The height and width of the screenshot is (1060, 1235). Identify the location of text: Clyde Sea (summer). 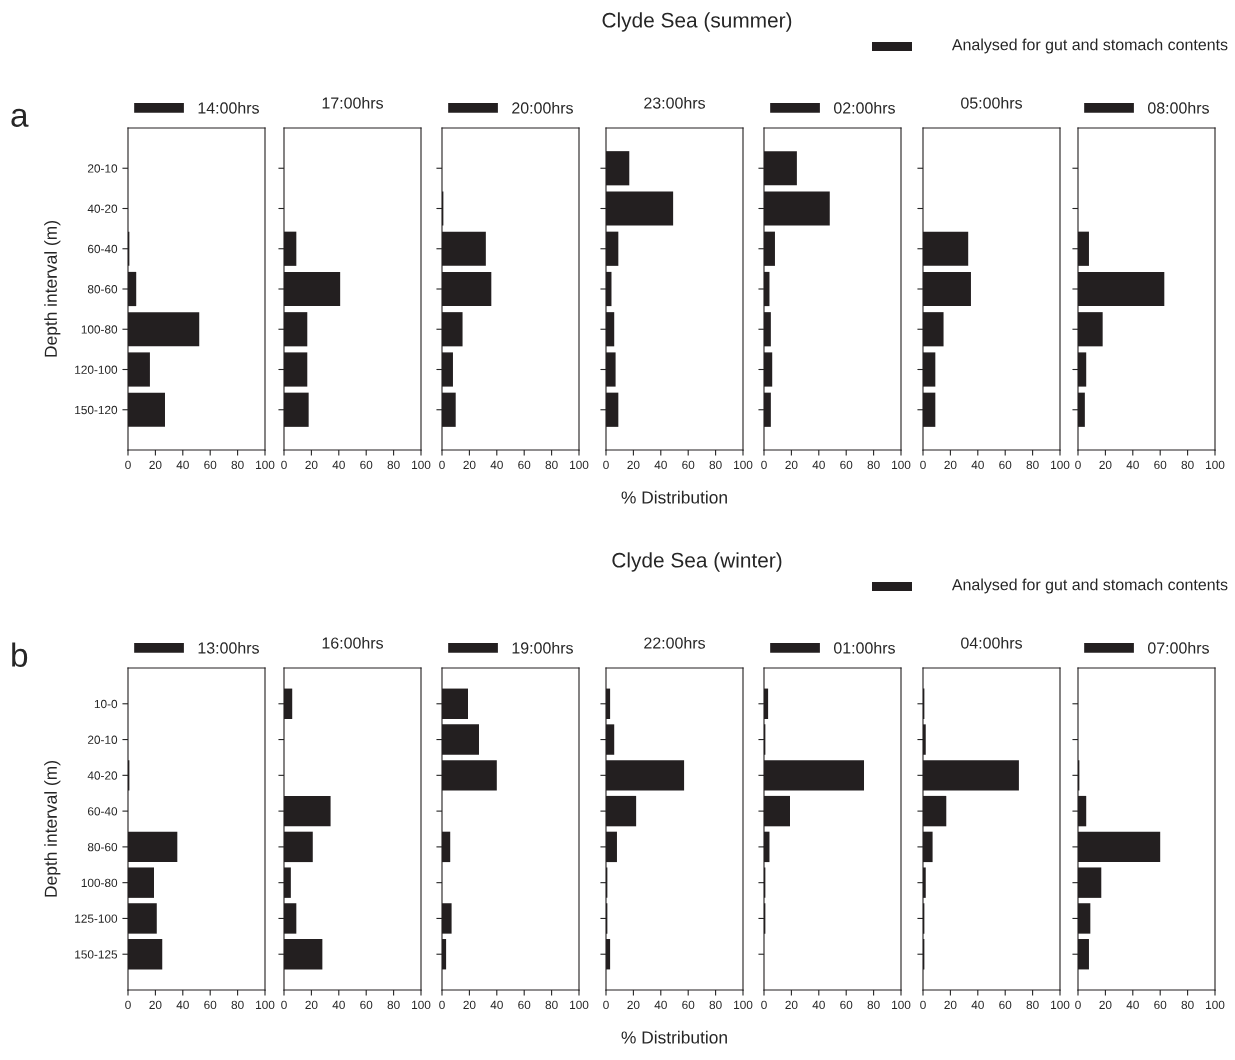
(697, 22).